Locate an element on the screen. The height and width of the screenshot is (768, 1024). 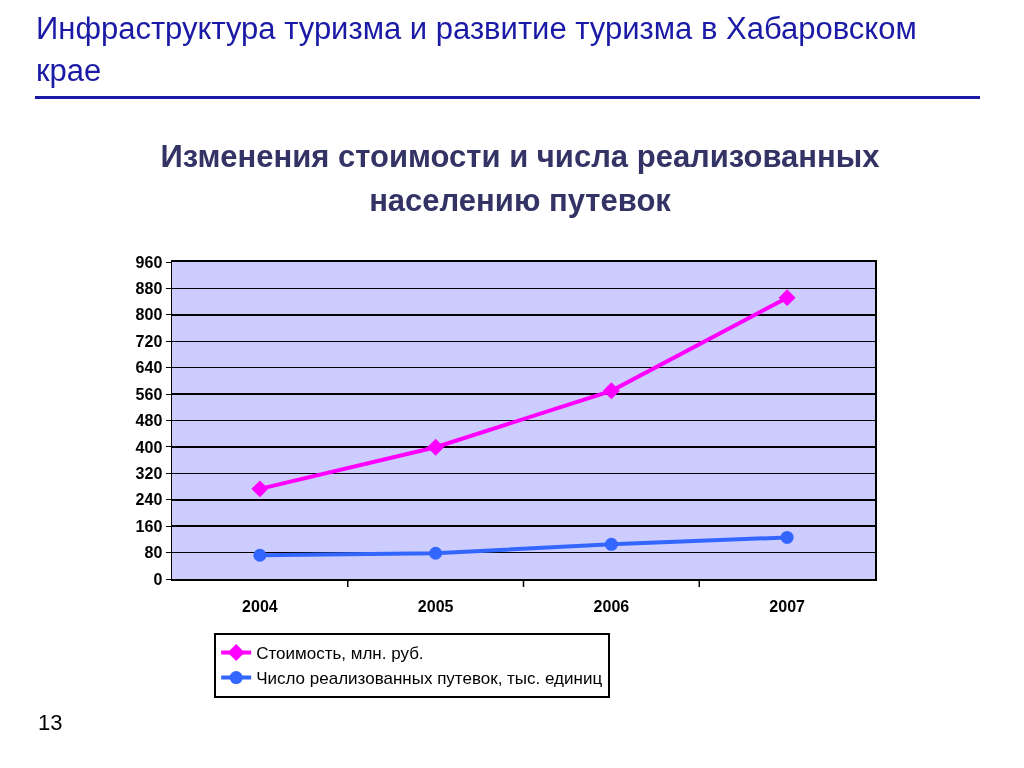
x-tick-label: 2007 is located at coordinates (787, 607).